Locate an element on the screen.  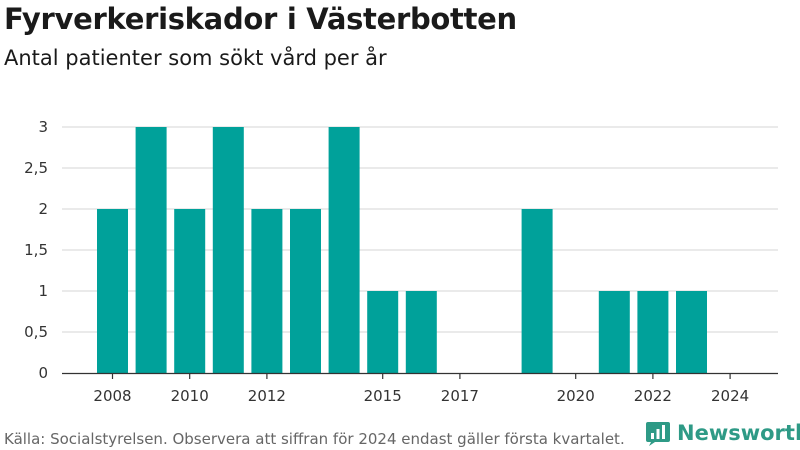
bar-2008 is located at coordinates (112, 291).